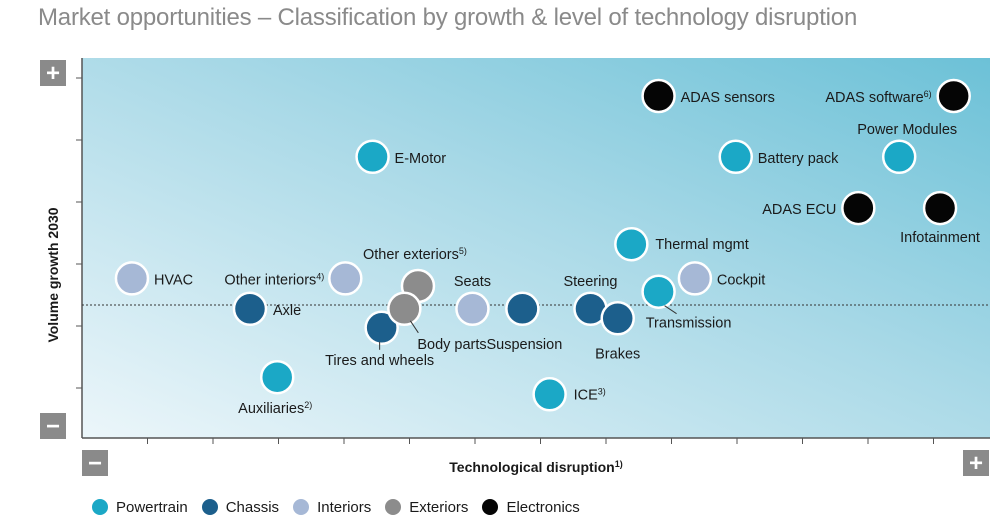 This screenshot has width=1000, height=525. Describe the element at coordinates (543, 507) in the screenshot. I see `legend-label-electronics: Electronics` at that location.